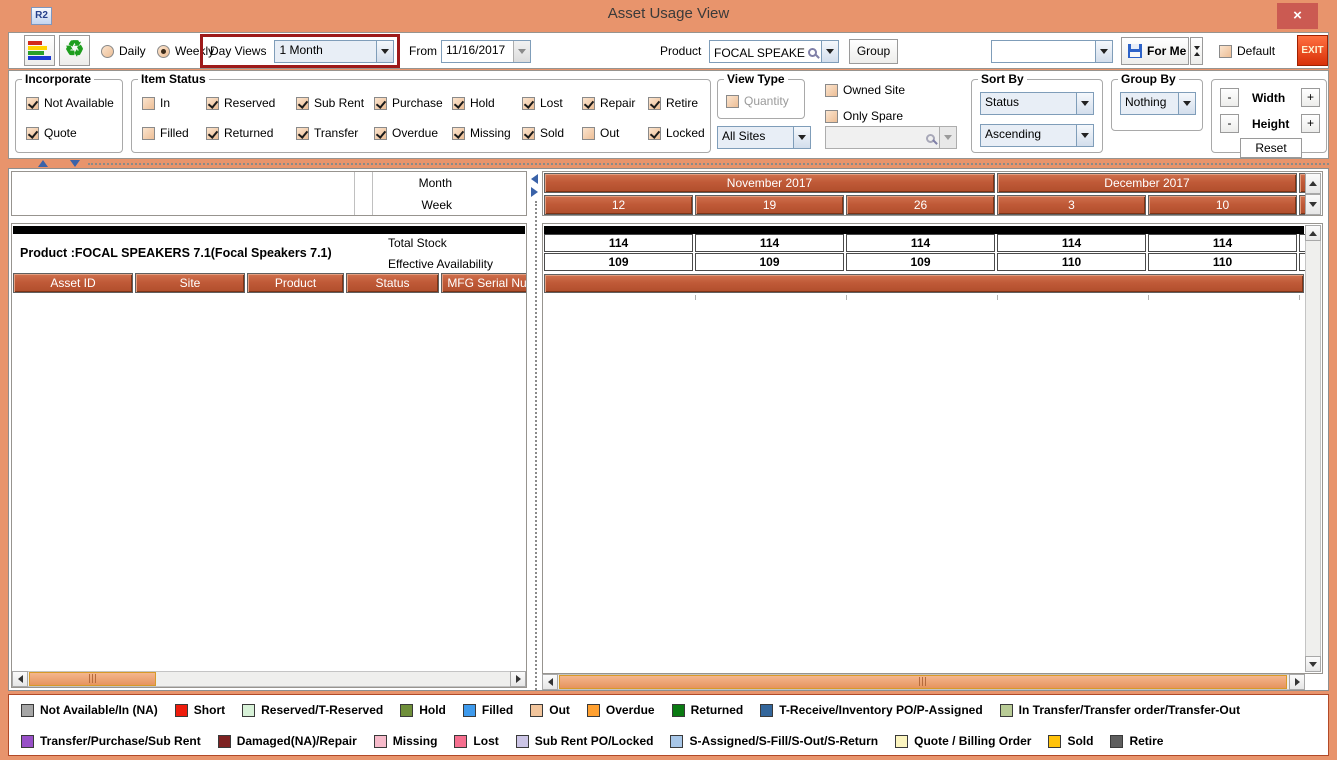  Describe the element at coordinates (1229, 123) in the screenshot. I see `height-minus-button: -` at that location.